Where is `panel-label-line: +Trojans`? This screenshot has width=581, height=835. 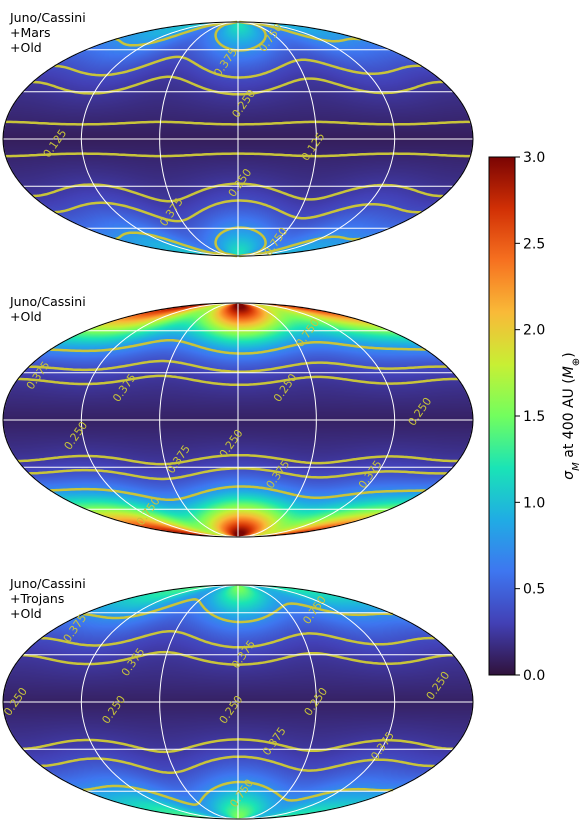
panel-label-line: +Trojans is located at coordinates (37, 598).